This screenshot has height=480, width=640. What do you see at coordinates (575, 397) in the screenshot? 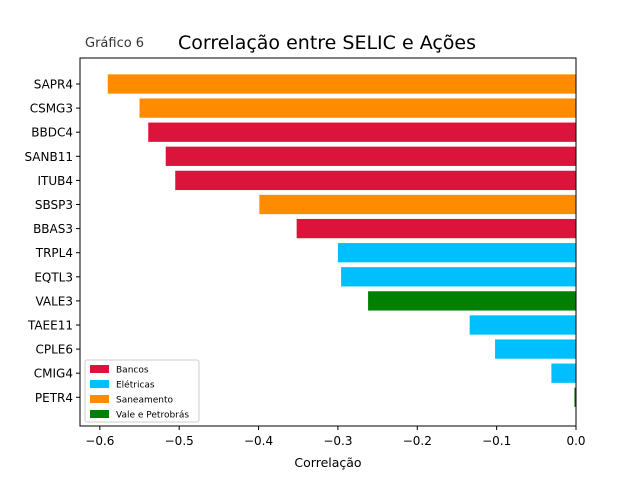
I see `bar-petr4` at bounding box center [575, 397].